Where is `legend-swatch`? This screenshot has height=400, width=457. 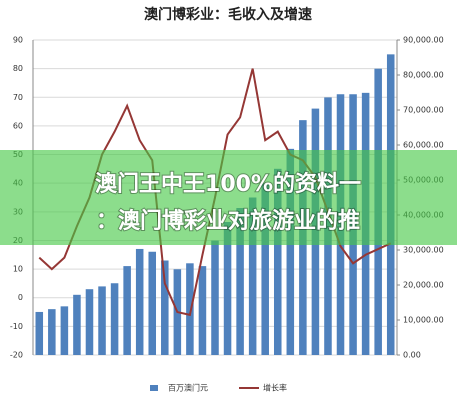 legend-swatch is located at coordinates (154, 388).